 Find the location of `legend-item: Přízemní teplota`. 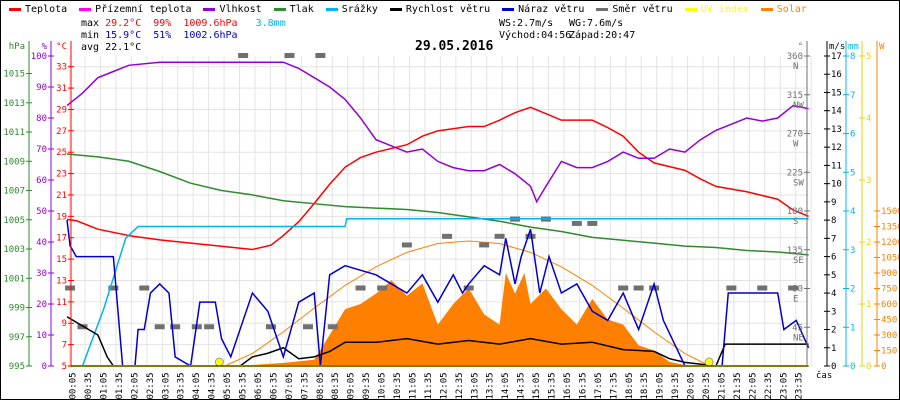

legend-item: Přízemní teplota is located at coordinates (135, 9).